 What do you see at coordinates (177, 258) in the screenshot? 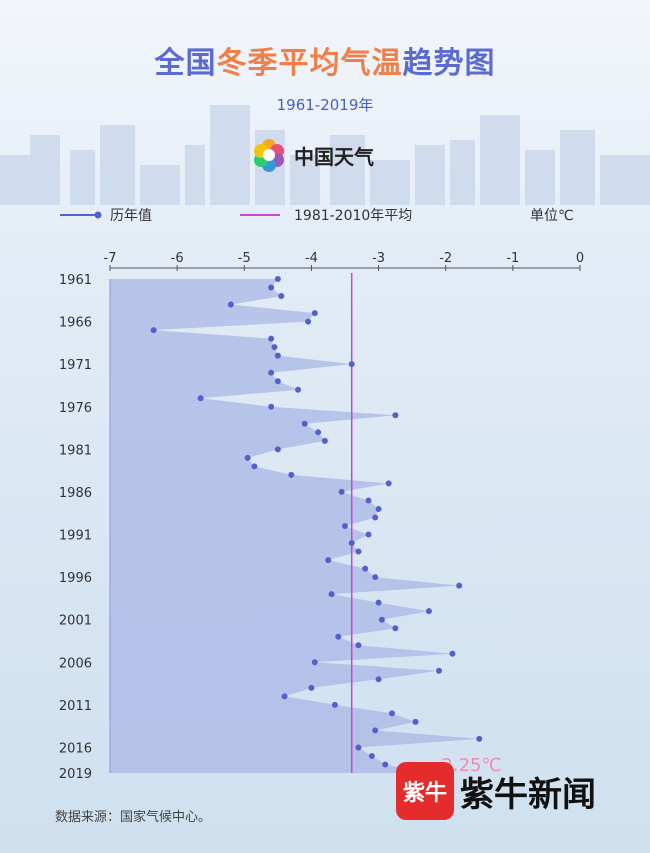
I see `x-tick-label: -6` at bounding box center [177, 258].